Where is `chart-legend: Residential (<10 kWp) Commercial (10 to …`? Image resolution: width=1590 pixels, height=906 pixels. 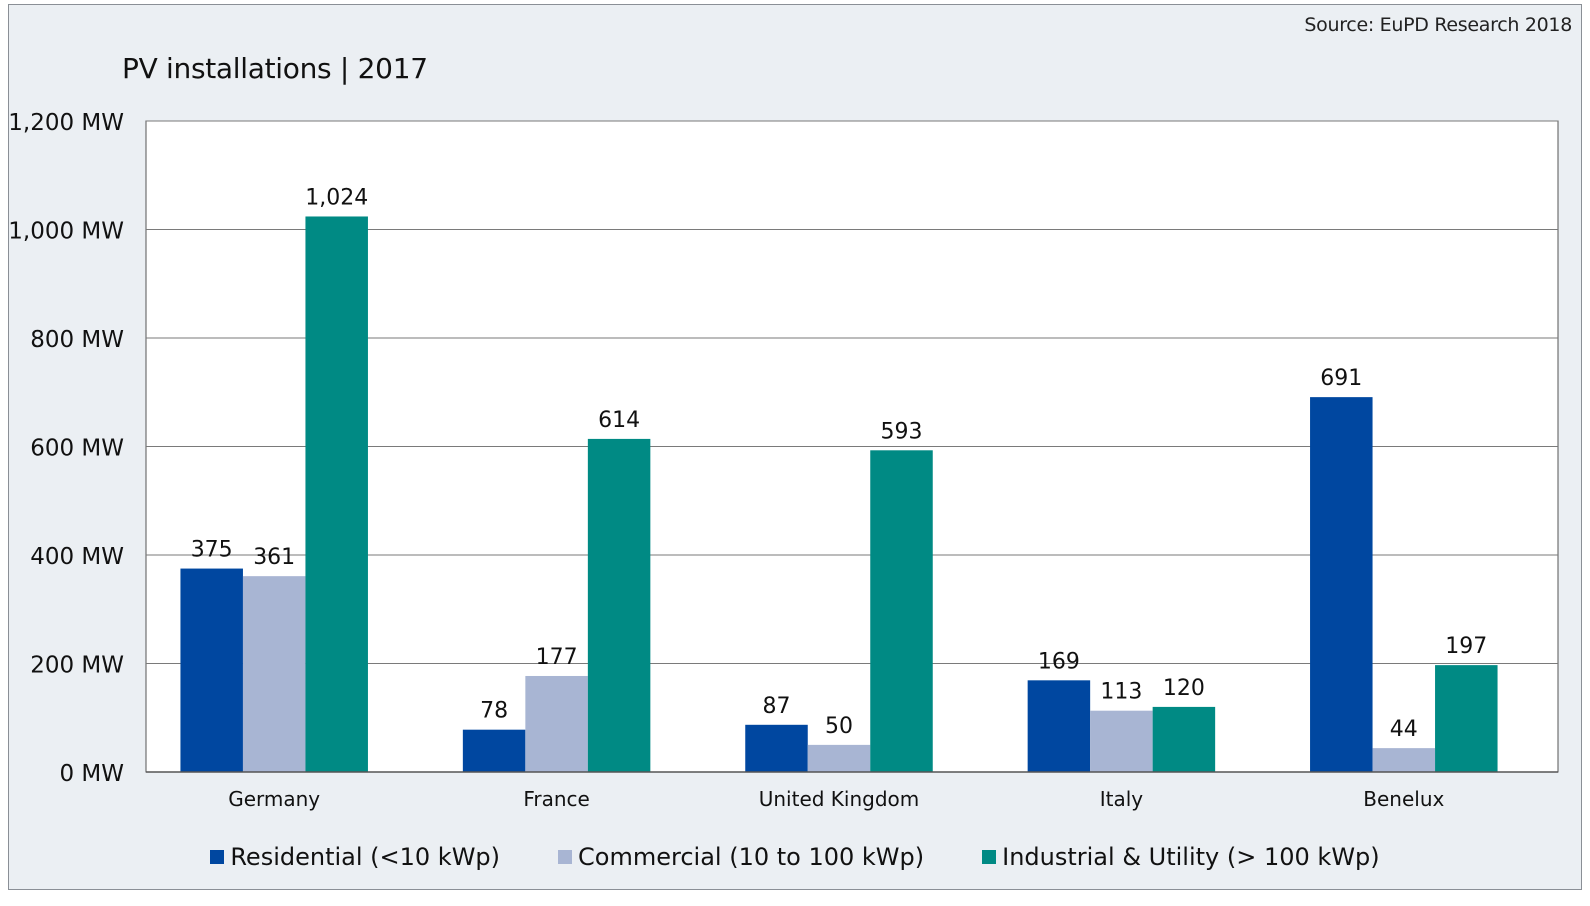 chart-legend: Residential (<10 kWp) Commercial (10 to … is located at coordinates (795, 857).